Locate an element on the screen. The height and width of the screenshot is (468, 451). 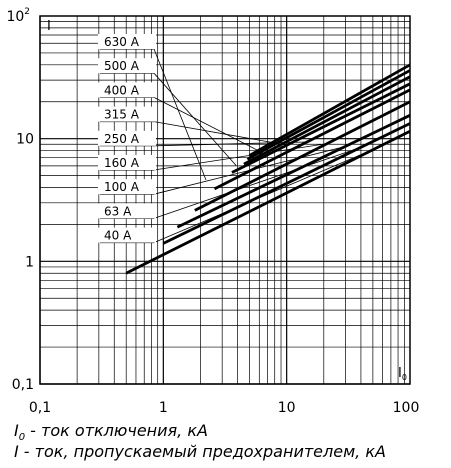
caption-1-subscript: 0 is located at coordinates (22, 437).